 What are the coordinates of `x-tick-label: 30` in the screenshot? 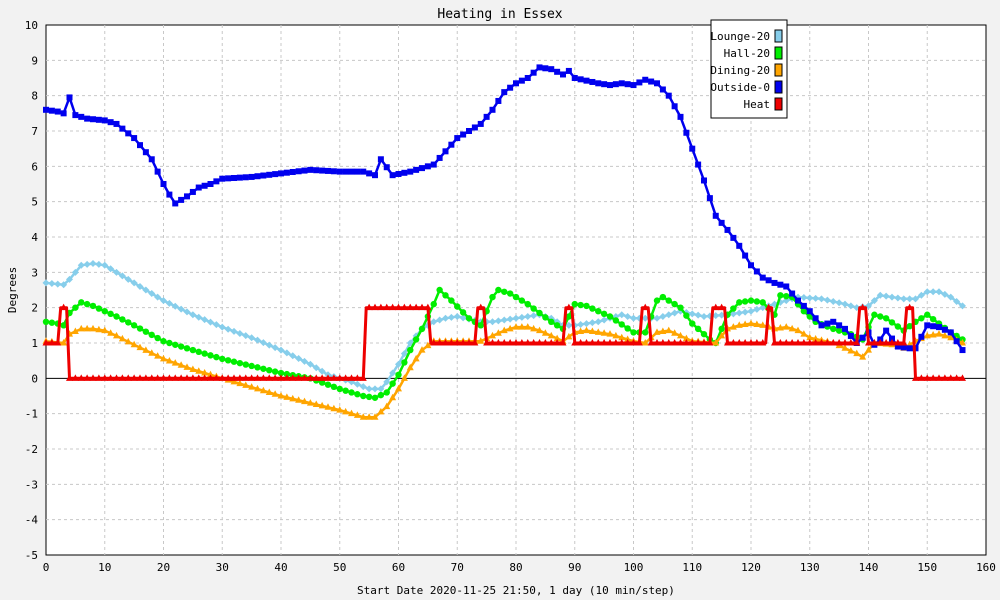 It's located at (222, 567).